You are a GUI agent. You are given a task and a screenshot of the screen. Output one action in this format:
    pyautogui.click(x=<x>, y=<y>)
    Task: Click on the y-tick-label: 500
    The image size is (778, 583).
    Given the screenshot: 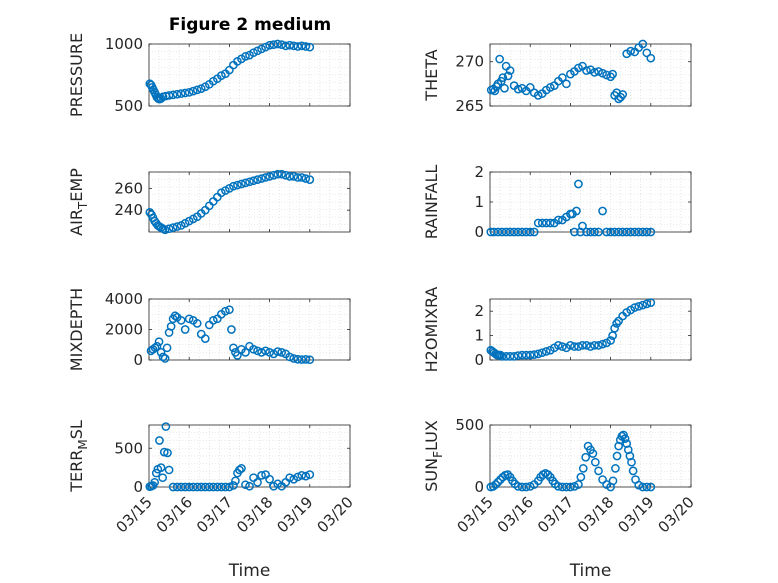 What is the action you would take?
    pyautogui.click(x=128, y=106)
    